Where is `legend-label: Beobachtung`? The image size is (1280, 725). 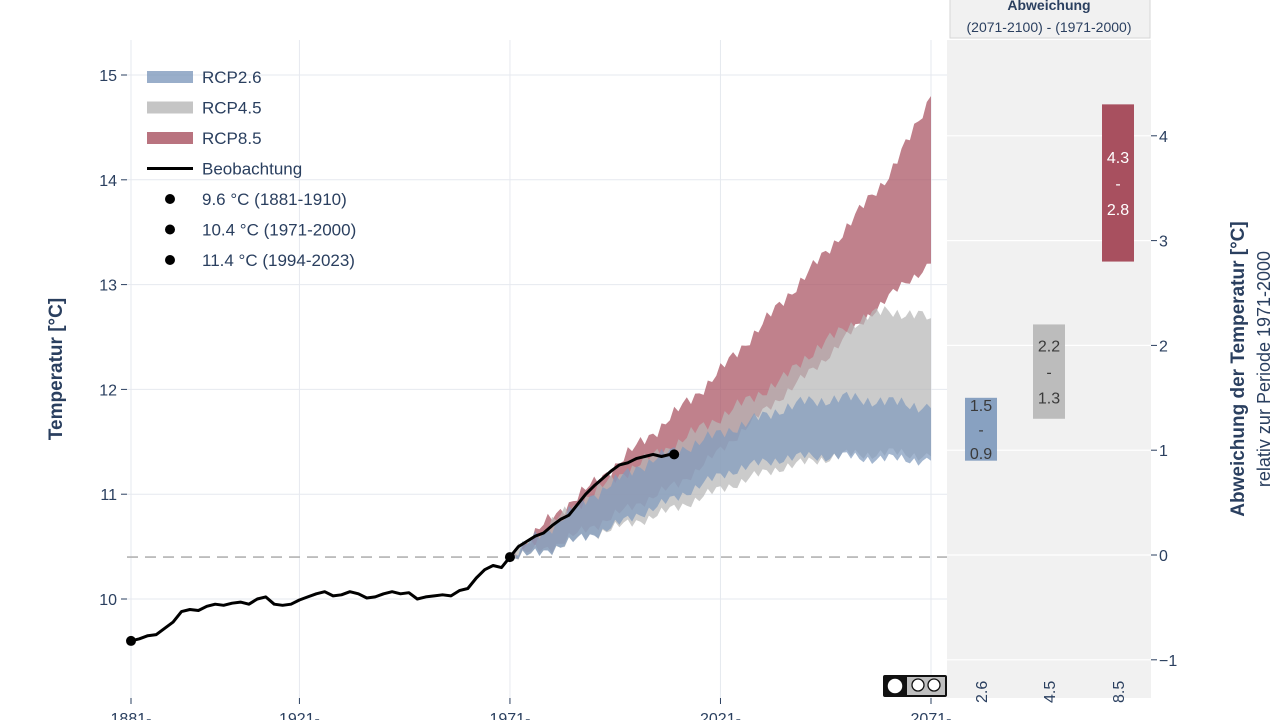 legend-label: Beobachtung is located at coordinates (252, 169).